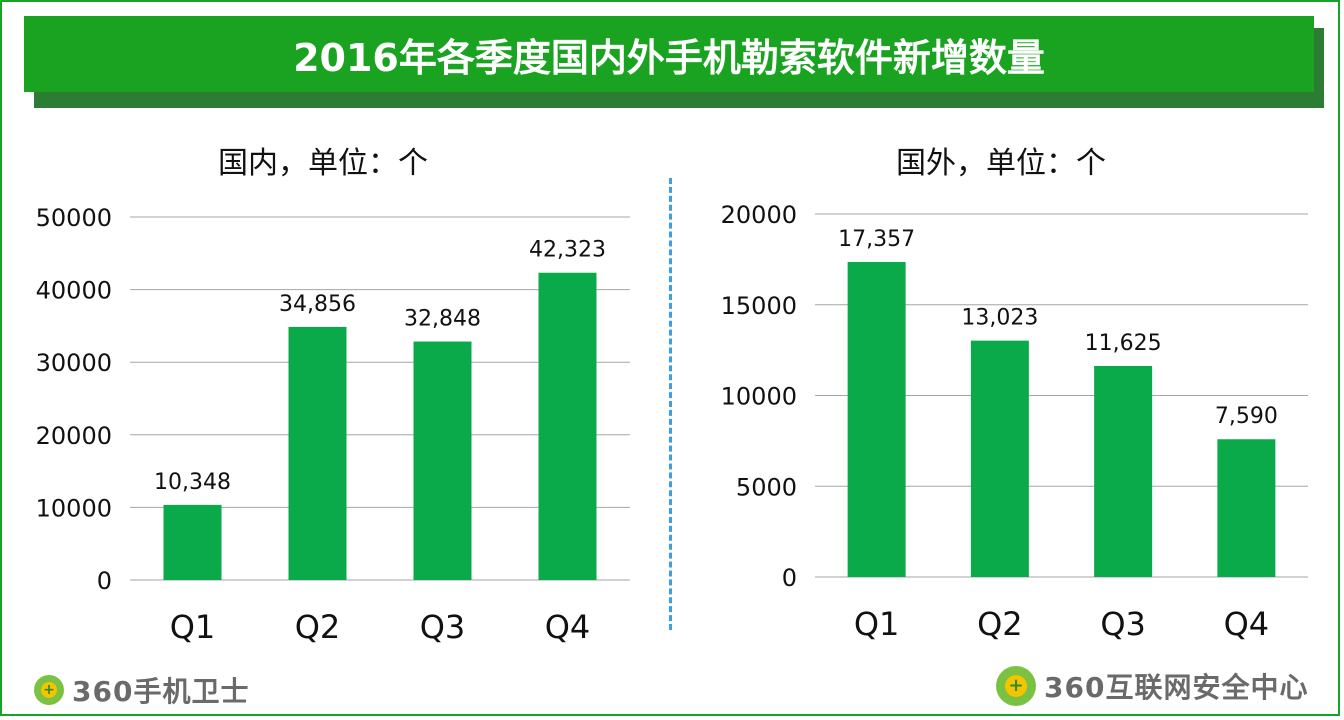 Image resolution: width=1344 pixels, height=720 pixels. Describe the element at coordinates (567, 250) in the screenshot. I see `data-label: 42,323` at that location.